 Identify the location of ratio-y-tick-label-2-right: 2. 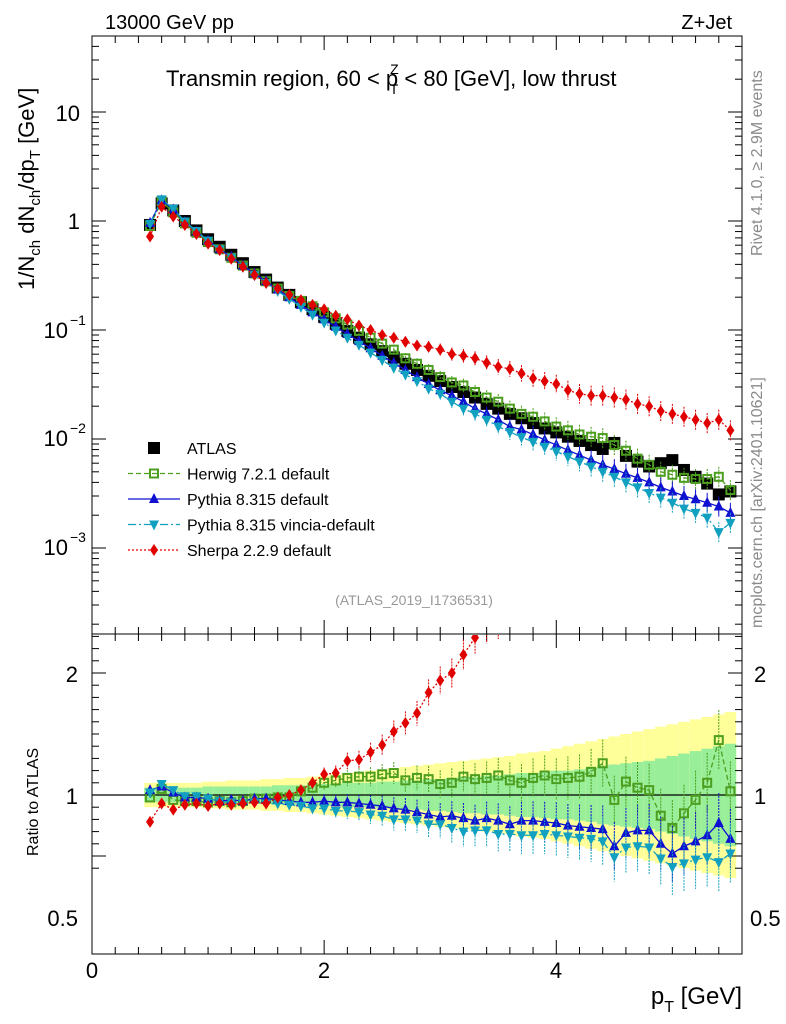
(760, 674).